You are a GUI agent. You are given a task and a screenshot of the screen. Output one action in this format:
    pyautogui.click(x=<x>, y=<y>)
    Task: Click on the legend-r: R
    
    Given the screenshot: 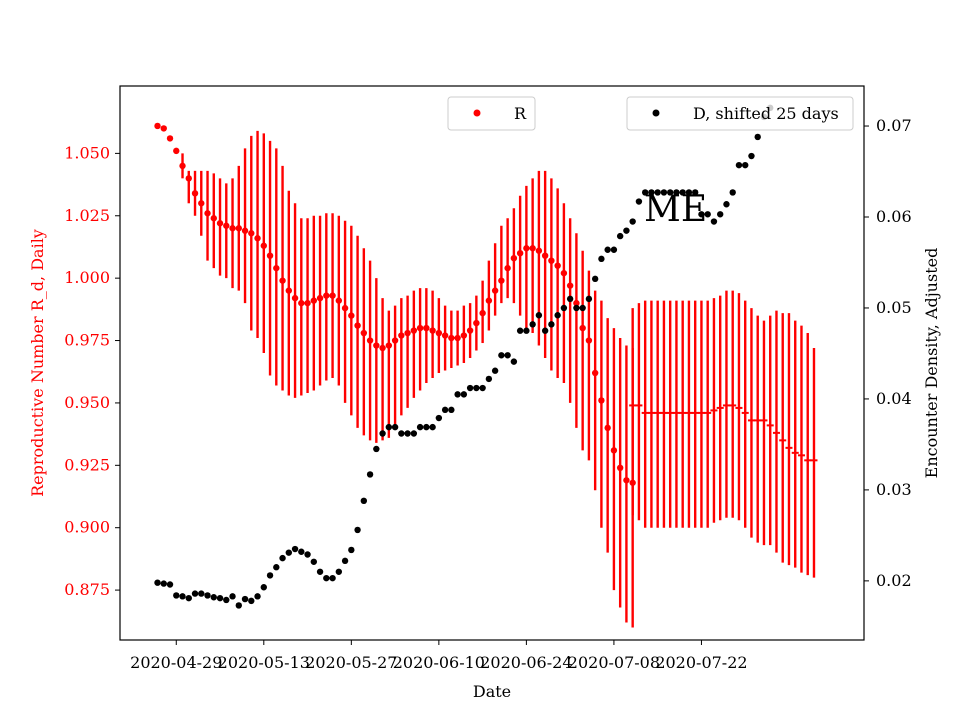 What is the action you would take?
    pyautogui.click(x=491, y=113)
    